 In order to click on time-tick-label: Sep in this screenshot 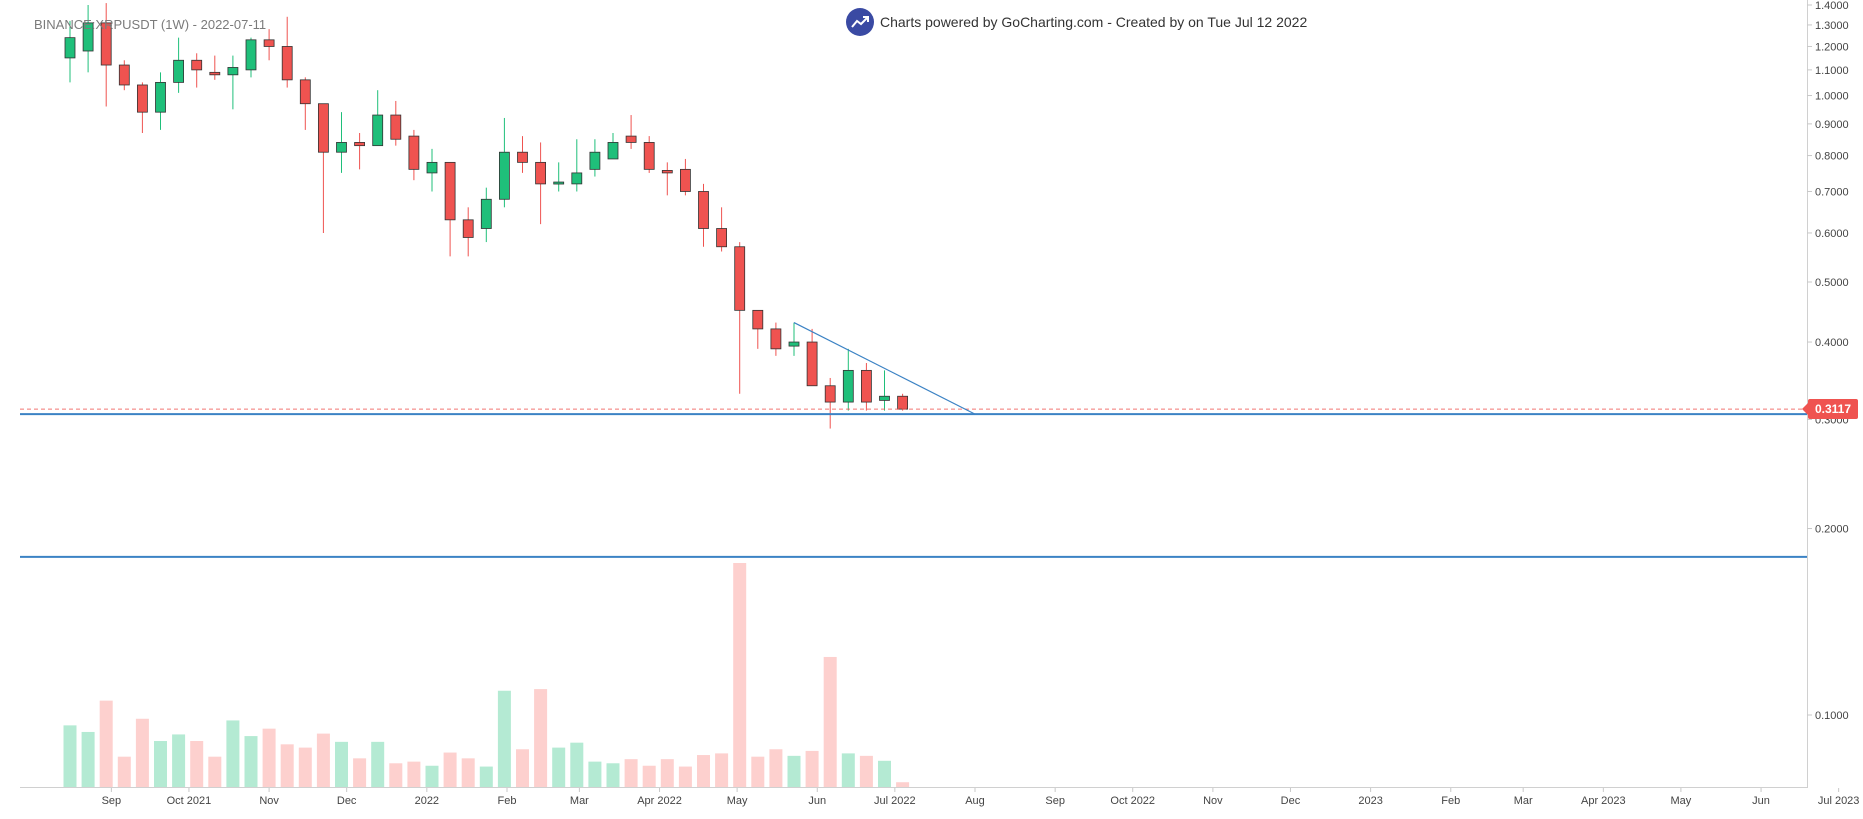, I will do `click(1055, 801)`.